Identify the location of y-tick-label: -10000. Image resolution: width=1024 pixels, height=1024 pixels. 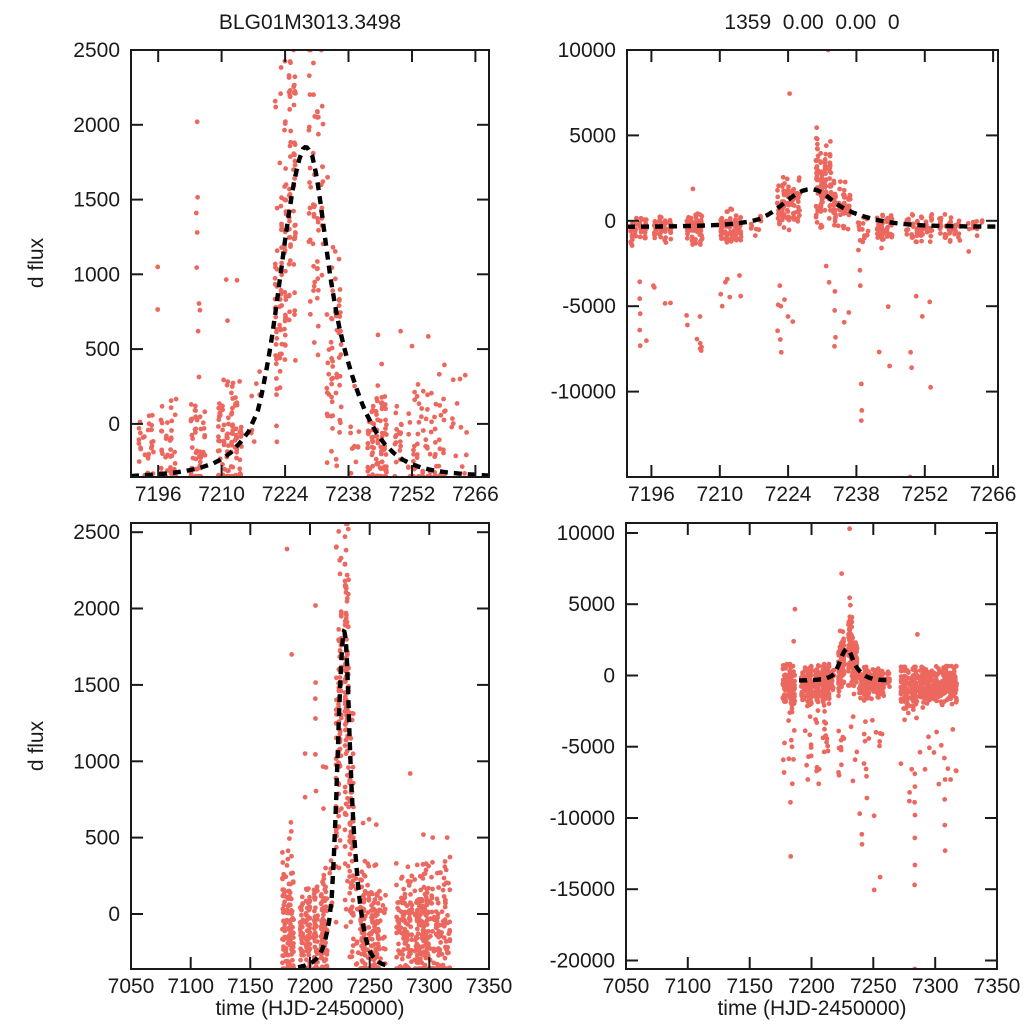
(582, 818).